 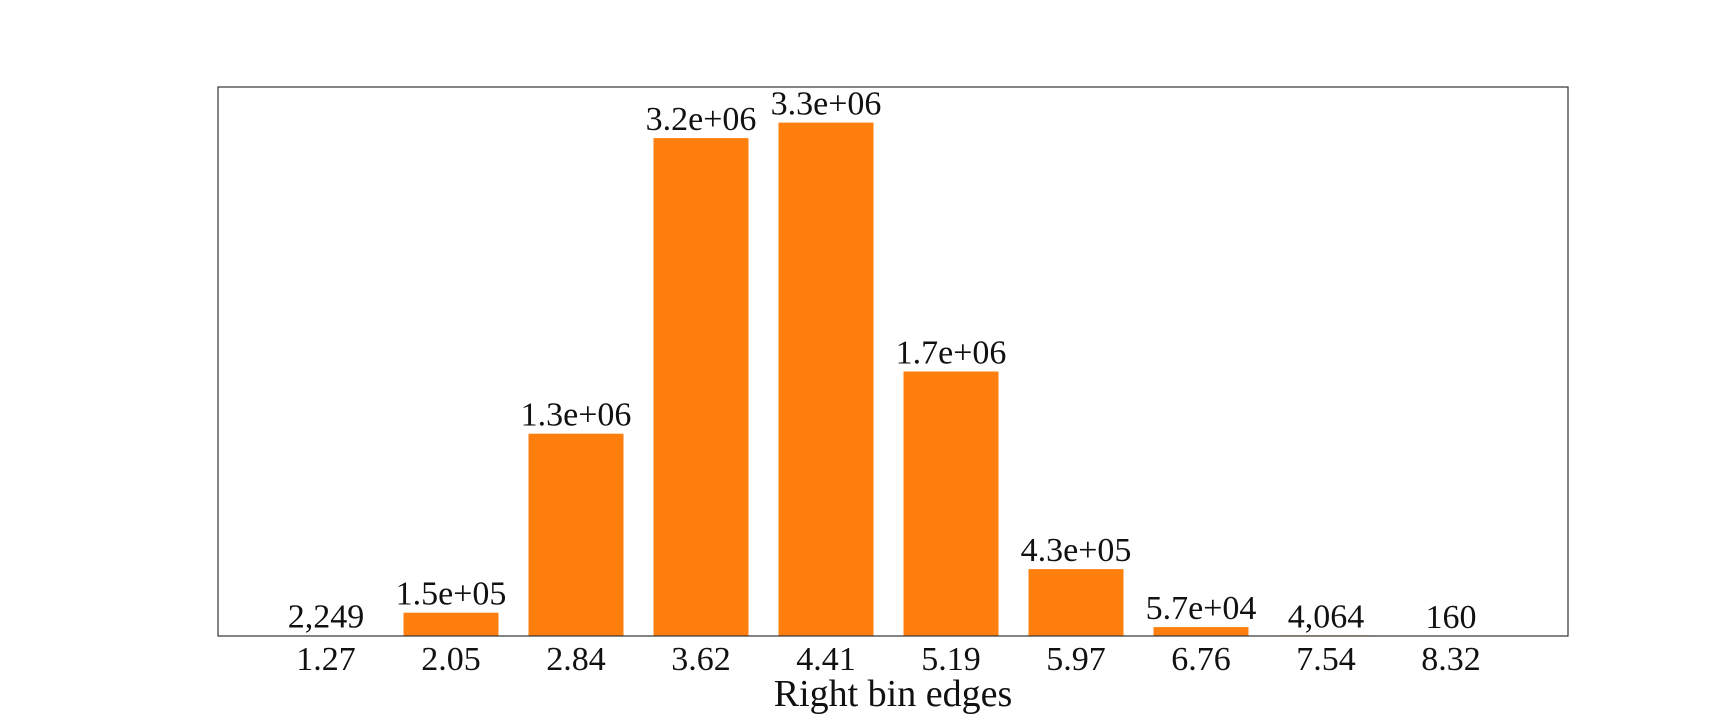 What do you see at coordinates (1076, 659) in the screenshot?
I see `x-tick-label: 5.97` at bounding box center [1076, 659].